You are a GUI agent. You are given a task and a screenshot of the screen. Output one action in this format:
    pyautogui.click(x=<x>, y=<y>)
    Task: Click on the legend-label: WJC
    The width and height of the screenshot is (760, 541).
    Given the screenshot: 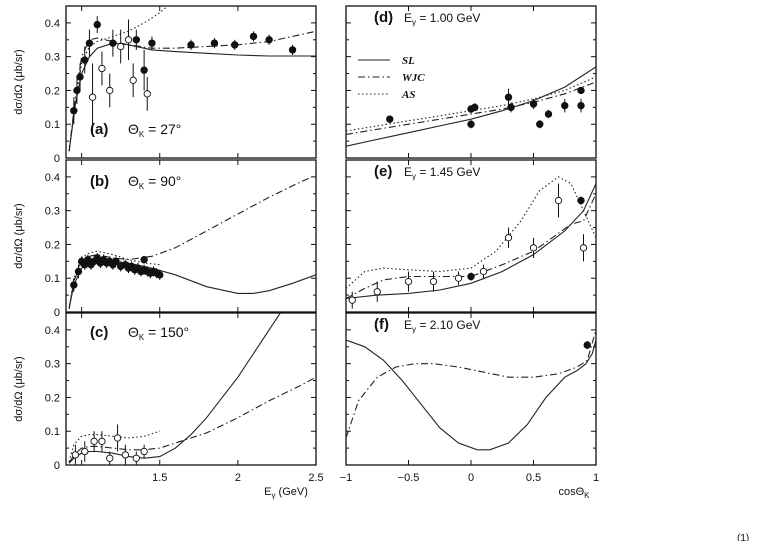 What is the action you would take?
    pyautogui.click(x=413, y=78)
    